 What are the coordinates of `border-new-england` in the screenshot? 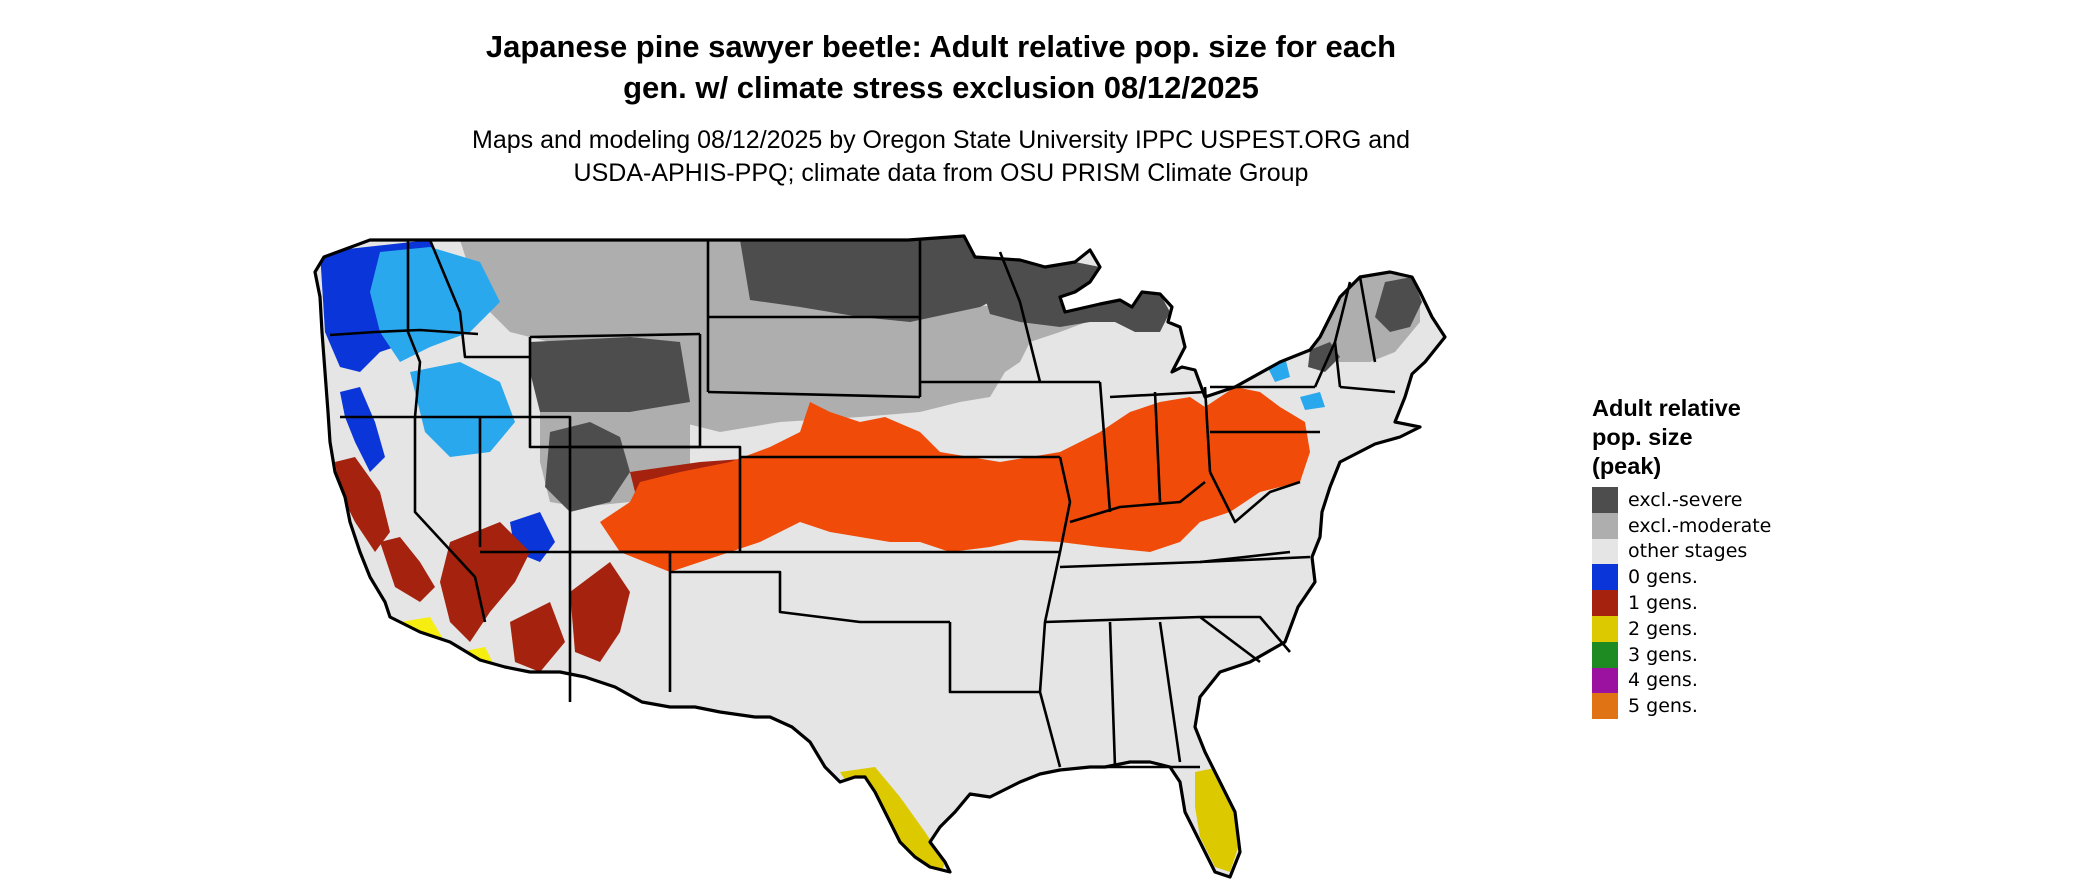 It's located at (1354, 335).